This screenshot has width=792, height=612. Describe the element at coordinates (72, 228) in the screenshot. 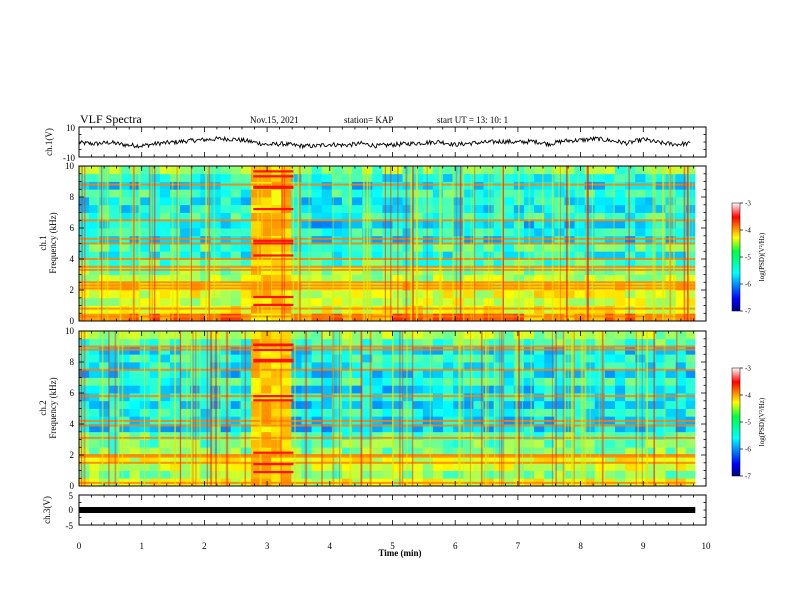

I see `ch1-frequency-ytick-label: 6` at that location.